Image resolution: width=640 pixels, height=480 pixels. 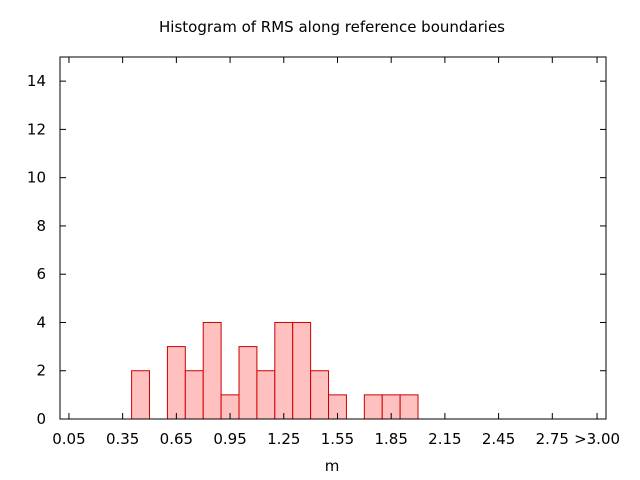 What do you see at coordinates (444, 439) in the screenshot?
I see `x-tick-label: 2.15` at bounding box center [444, 439].